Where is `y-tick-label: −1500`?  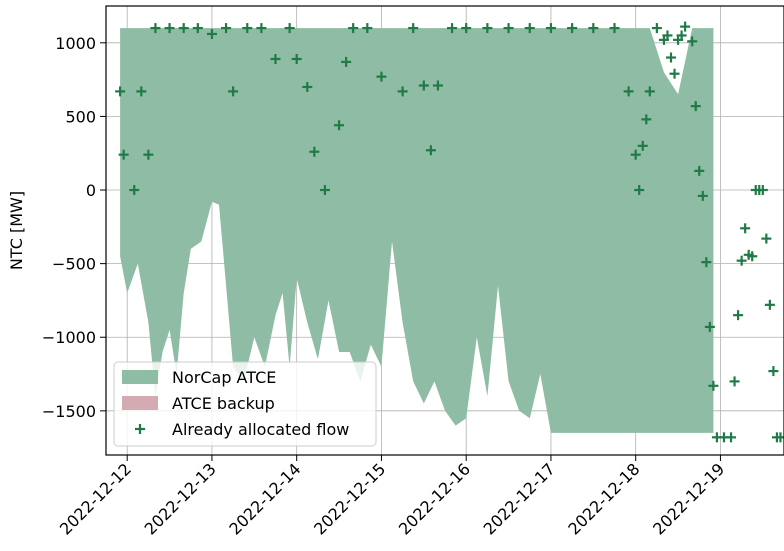 y-tick-label: −1500 is located at coordinates (69, 411).